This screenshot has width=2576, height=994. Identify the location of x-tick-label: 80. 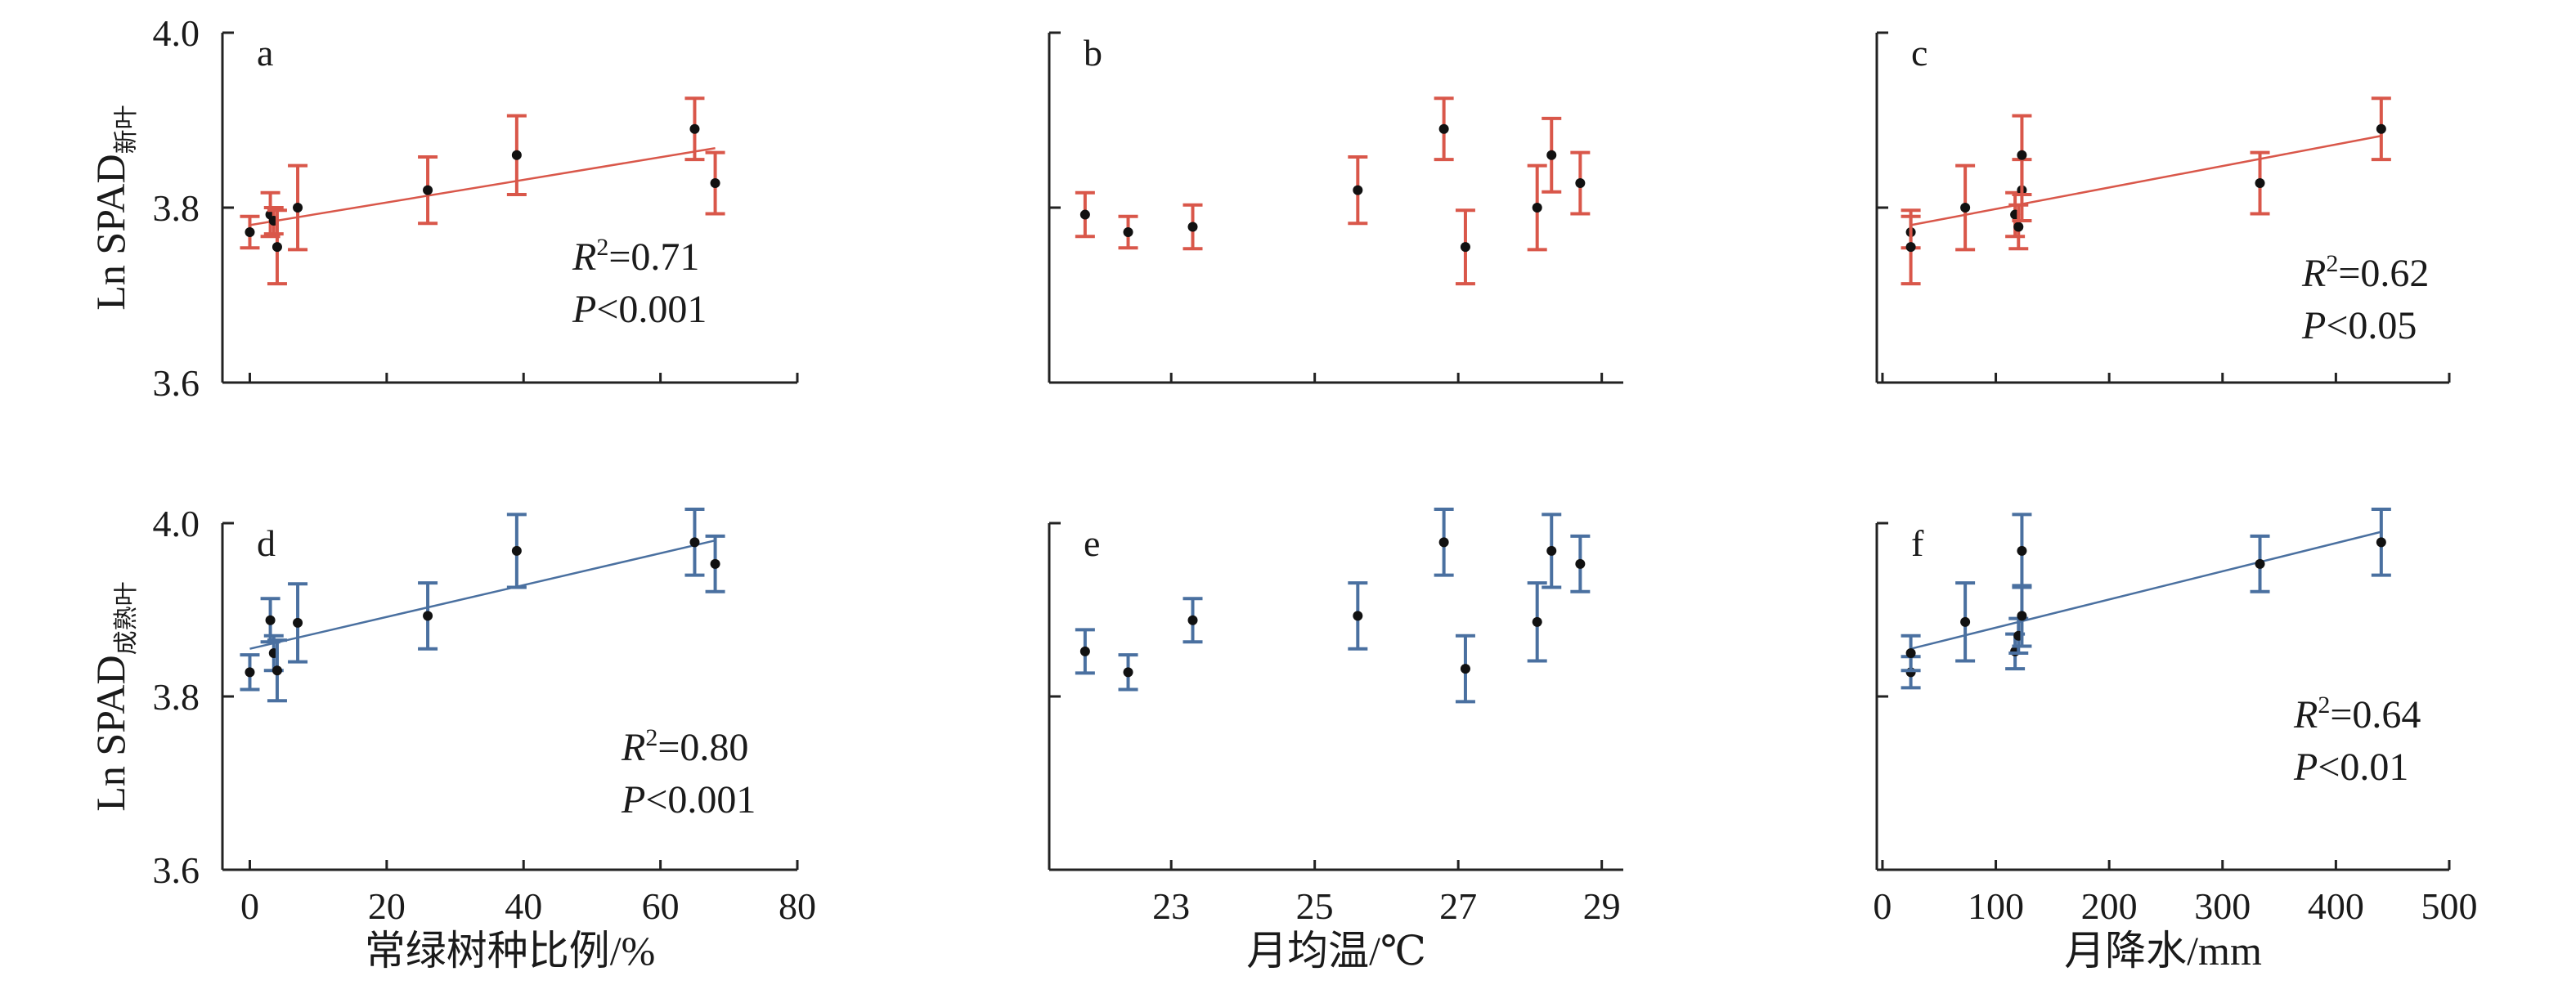
(798, 906).